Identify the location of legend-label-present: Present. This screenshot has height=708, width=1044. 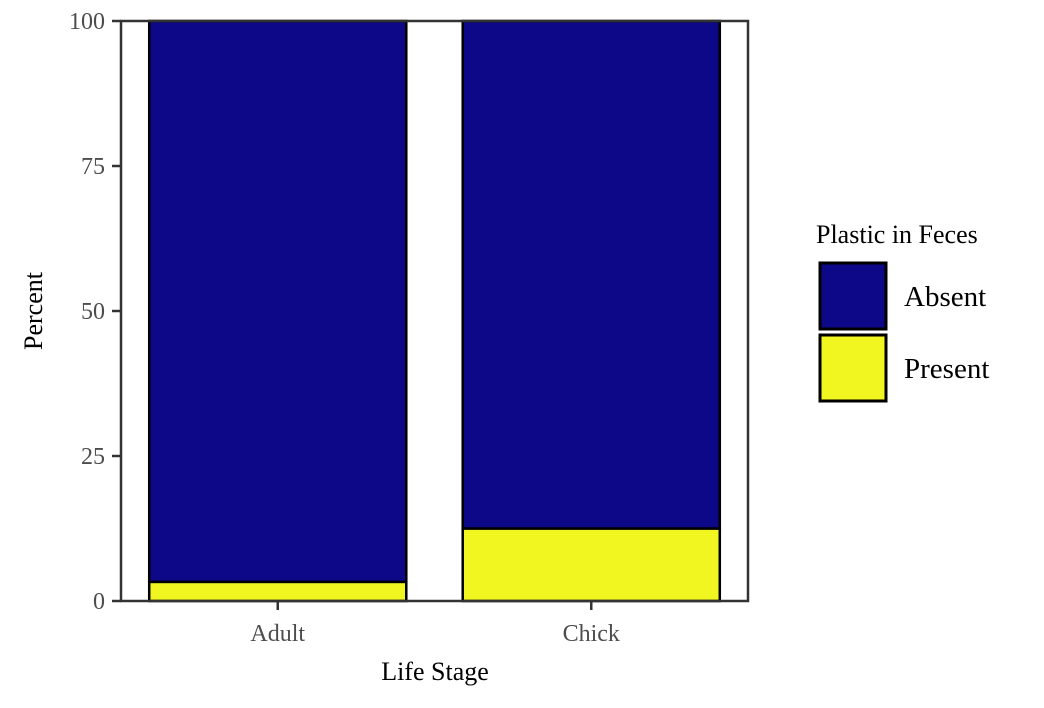
(946, 369).